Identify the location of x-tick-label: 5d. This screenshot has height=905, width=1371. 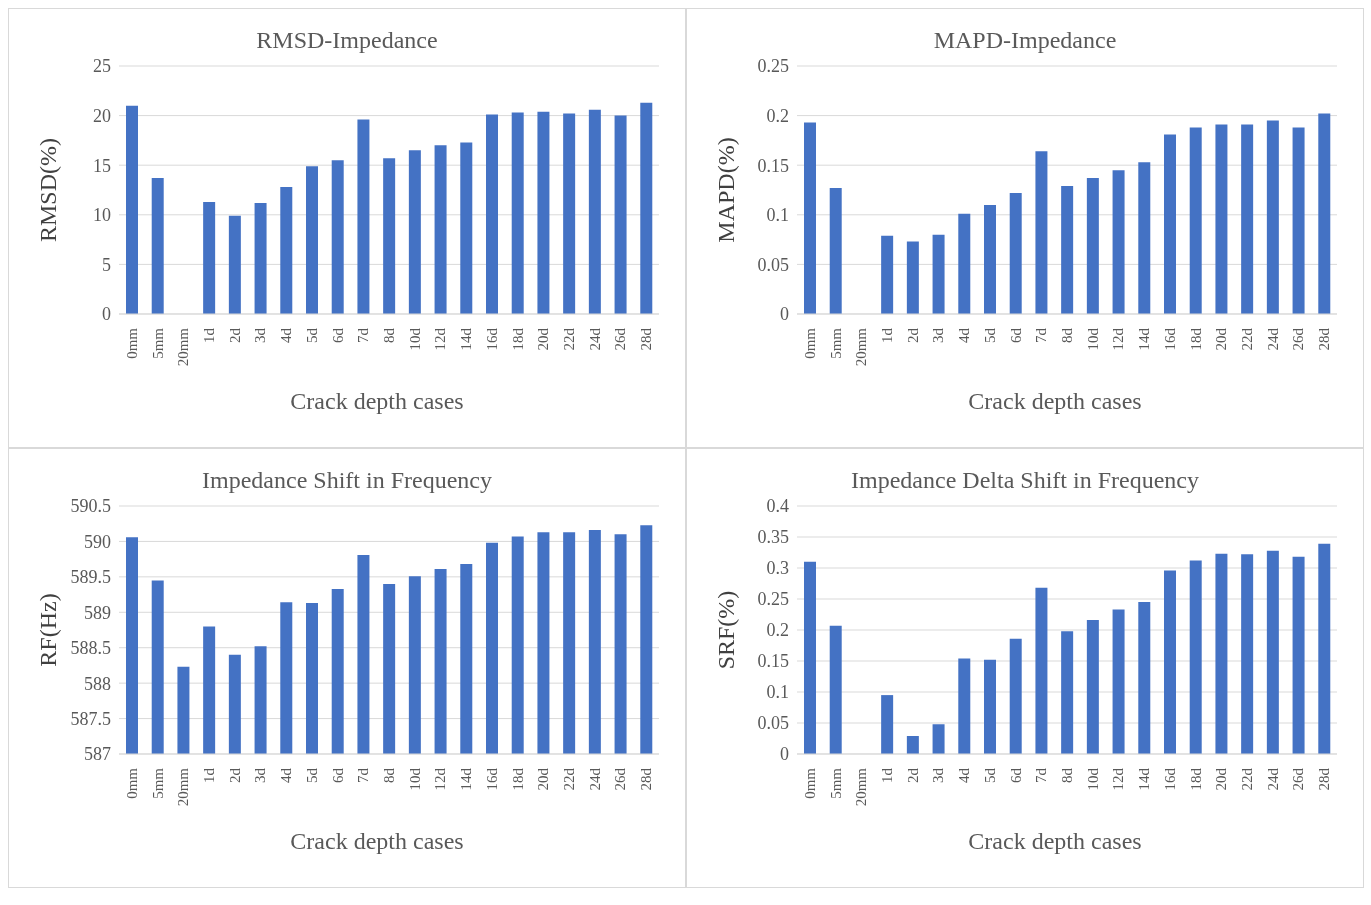
(311, 335).